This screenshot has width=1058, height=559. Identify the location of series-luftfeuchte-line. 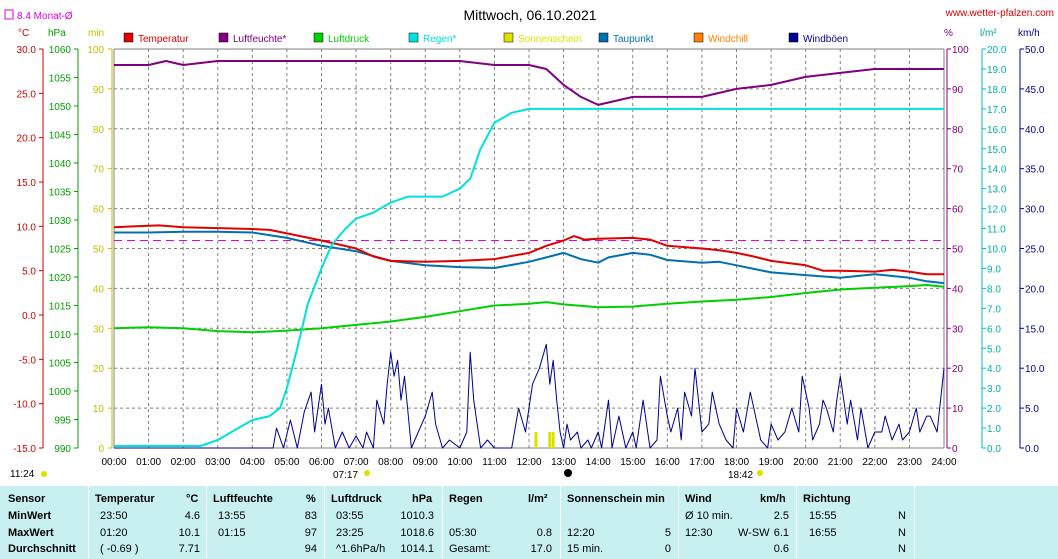
(529, 83).